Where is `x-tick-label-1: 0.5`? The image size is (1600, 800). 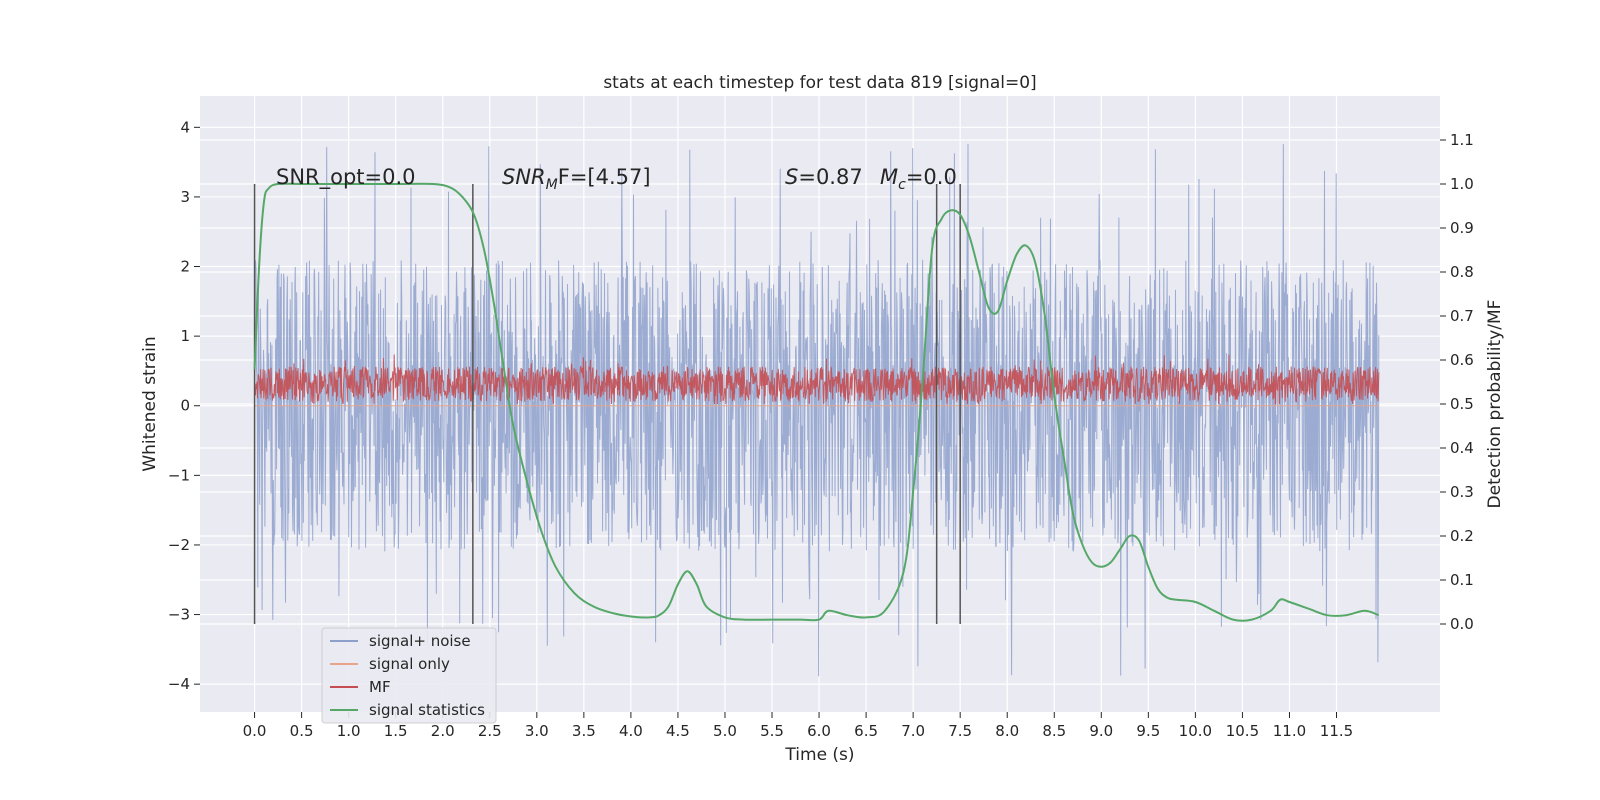
x-tick-label-1: 0.5 is located at coordinates (302, 731).